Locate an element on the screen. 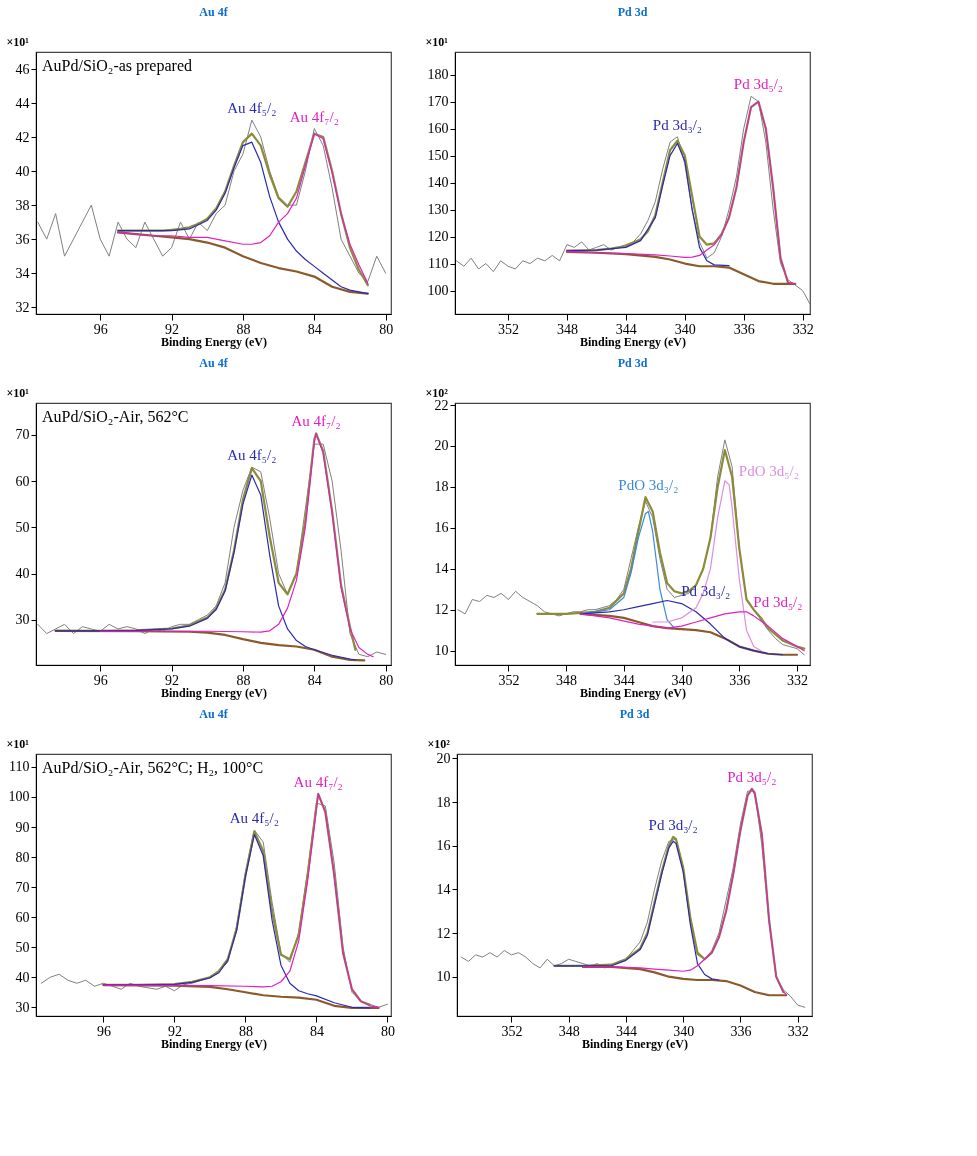  y-tick-label: 120 is located at coordinates (438, 237).